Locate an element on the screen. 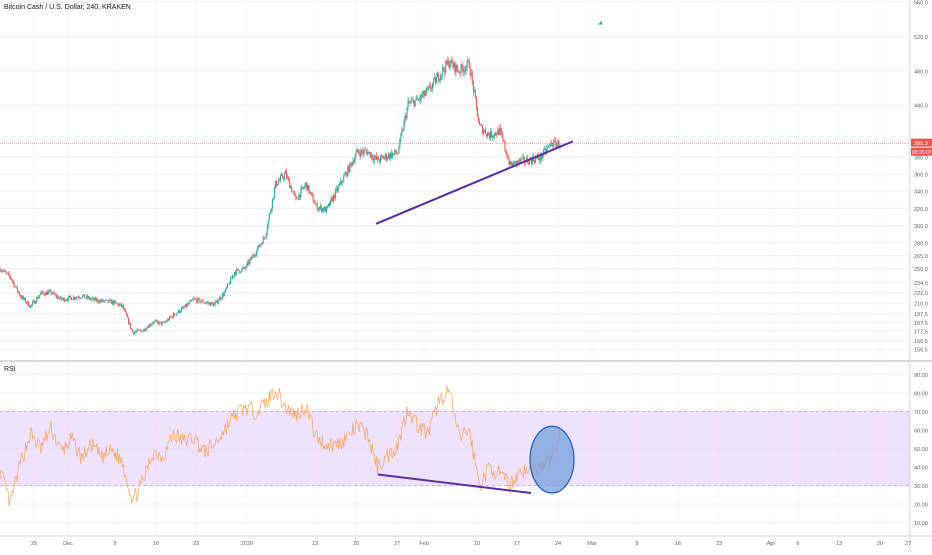 The width and height of the screenshot is (932, 555). time-tick-label: 9 is located at coordinates (636, 544).